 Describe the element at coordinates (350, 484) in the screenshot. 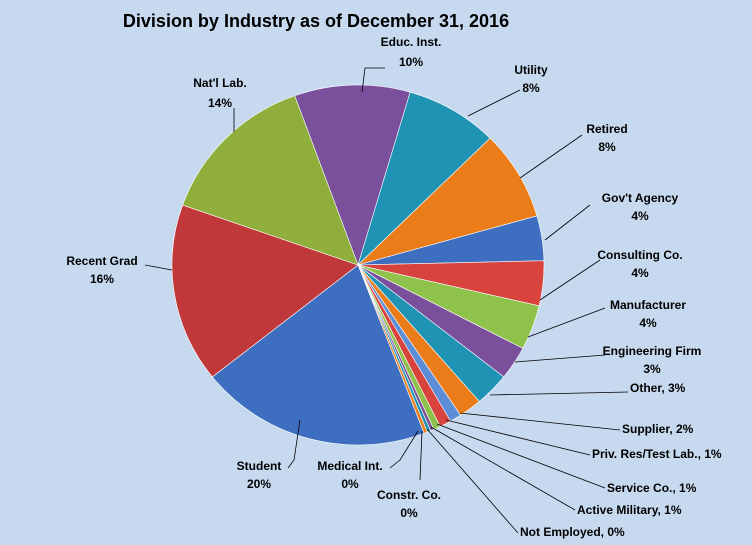

I see `slice-value-14: 0%` at that location.